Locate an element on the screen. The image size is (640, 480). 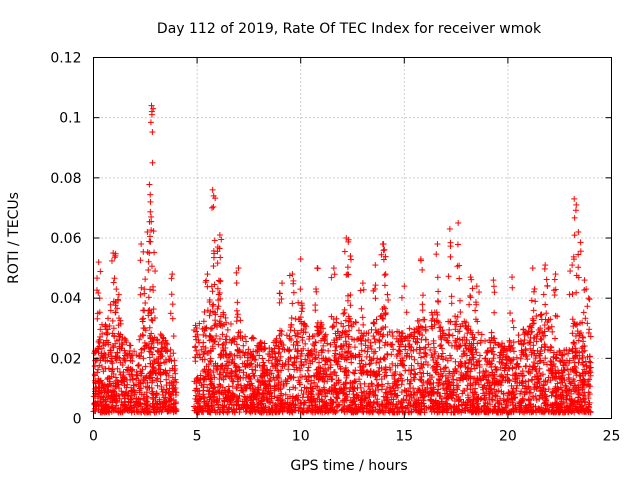
x-tick-label: 0 is located at coordinates (93, 437).